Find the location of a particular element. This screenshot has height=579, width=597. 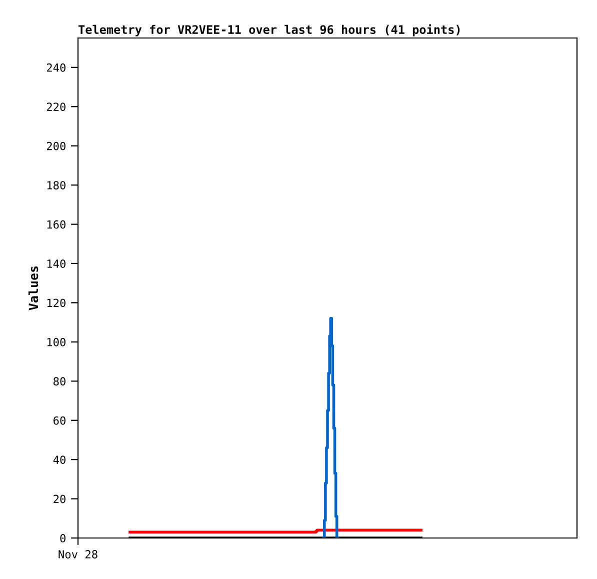

y-tick-label: 140 is located at coordinates (56, 263).